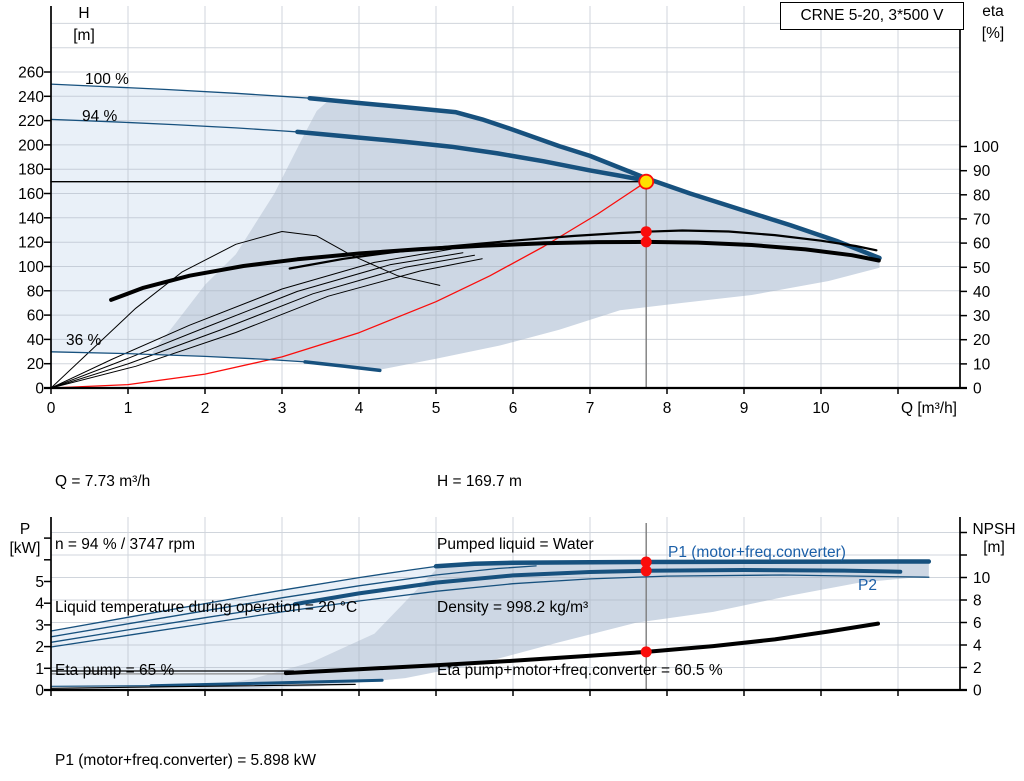 Image resolution: width=1024 pixels, height=781 pixels. What do you see at coordinates (977, 623) in the screenshot?
I see `svg-text: 6` at bounding box center [977, 623].